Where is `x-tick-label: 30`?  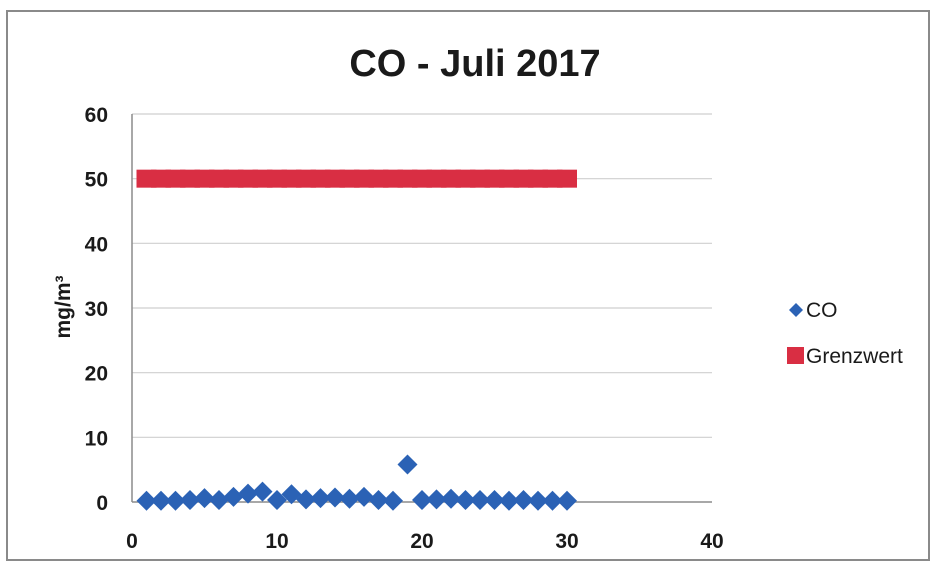
x-tick-label: 30 is located at coordinates (566, 541).